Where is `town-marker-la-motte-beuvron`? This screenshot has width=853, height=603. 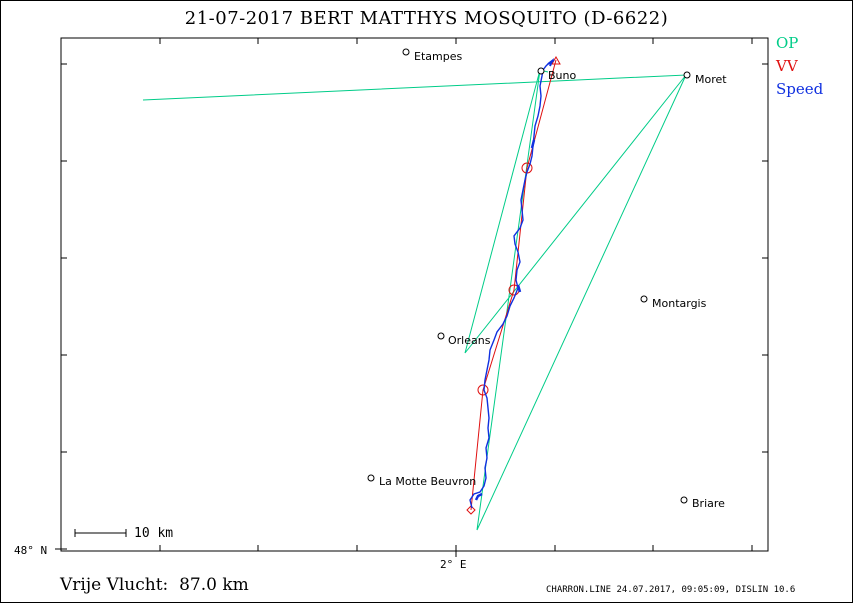
town-marker-la-motte-beuvron is located at coordinates (371, 478).